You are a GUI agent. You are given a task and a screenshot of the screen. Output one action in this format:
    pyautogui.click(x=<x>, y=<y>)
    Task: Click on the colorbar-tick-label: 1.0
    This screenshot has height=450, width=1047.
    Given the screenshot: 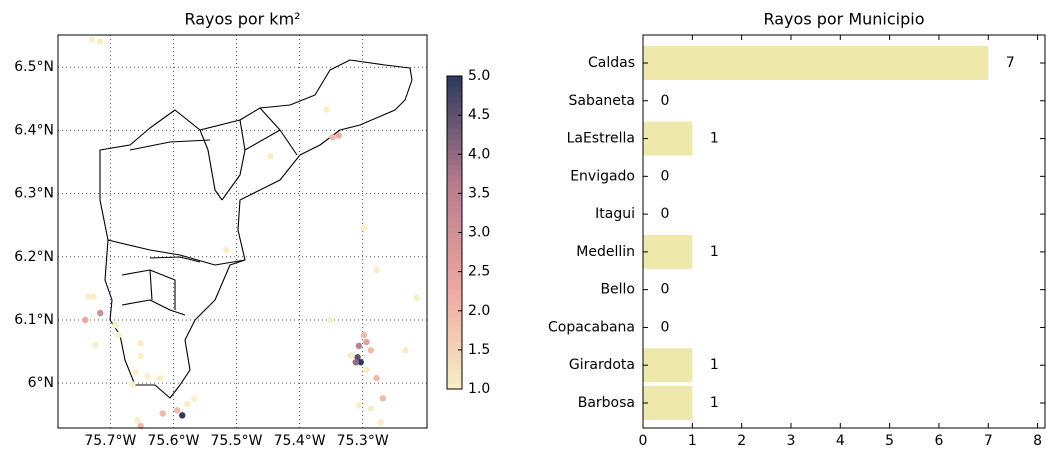 What is the action you would take?
    pyautogui.click(x=479, y=389)
    